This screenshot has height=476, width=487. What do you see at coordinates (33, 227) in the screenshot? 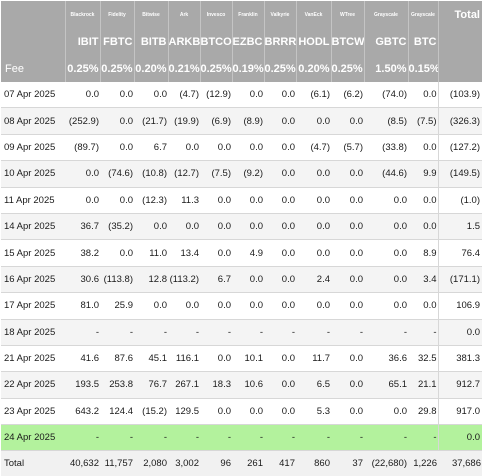
I see `row-date: 14 Apr 2025` at bounding box center [33, 227].